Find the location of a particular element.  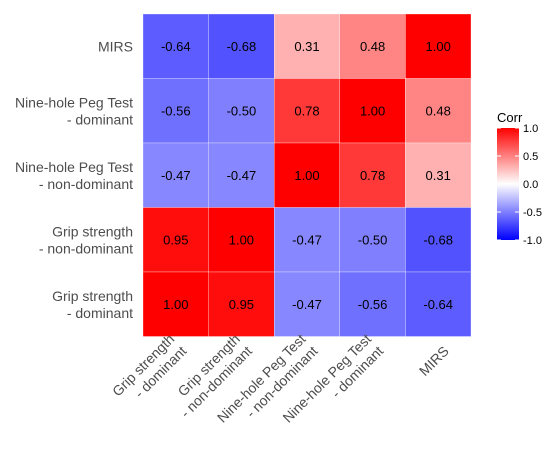

x-tick-label: Grip strength- dominant is located at coordinates (149, 371).